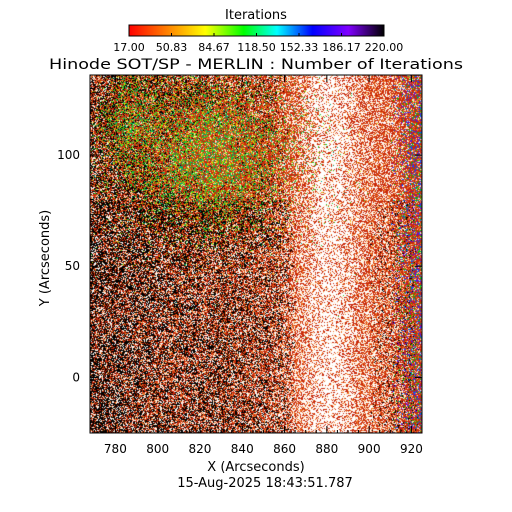 Image resolution: width=512 pixels, height=512 pixels. Describe the element at coordinates (341, 47) in the screenshot. I see `colorbar-tick-label: 186.17` at that location.